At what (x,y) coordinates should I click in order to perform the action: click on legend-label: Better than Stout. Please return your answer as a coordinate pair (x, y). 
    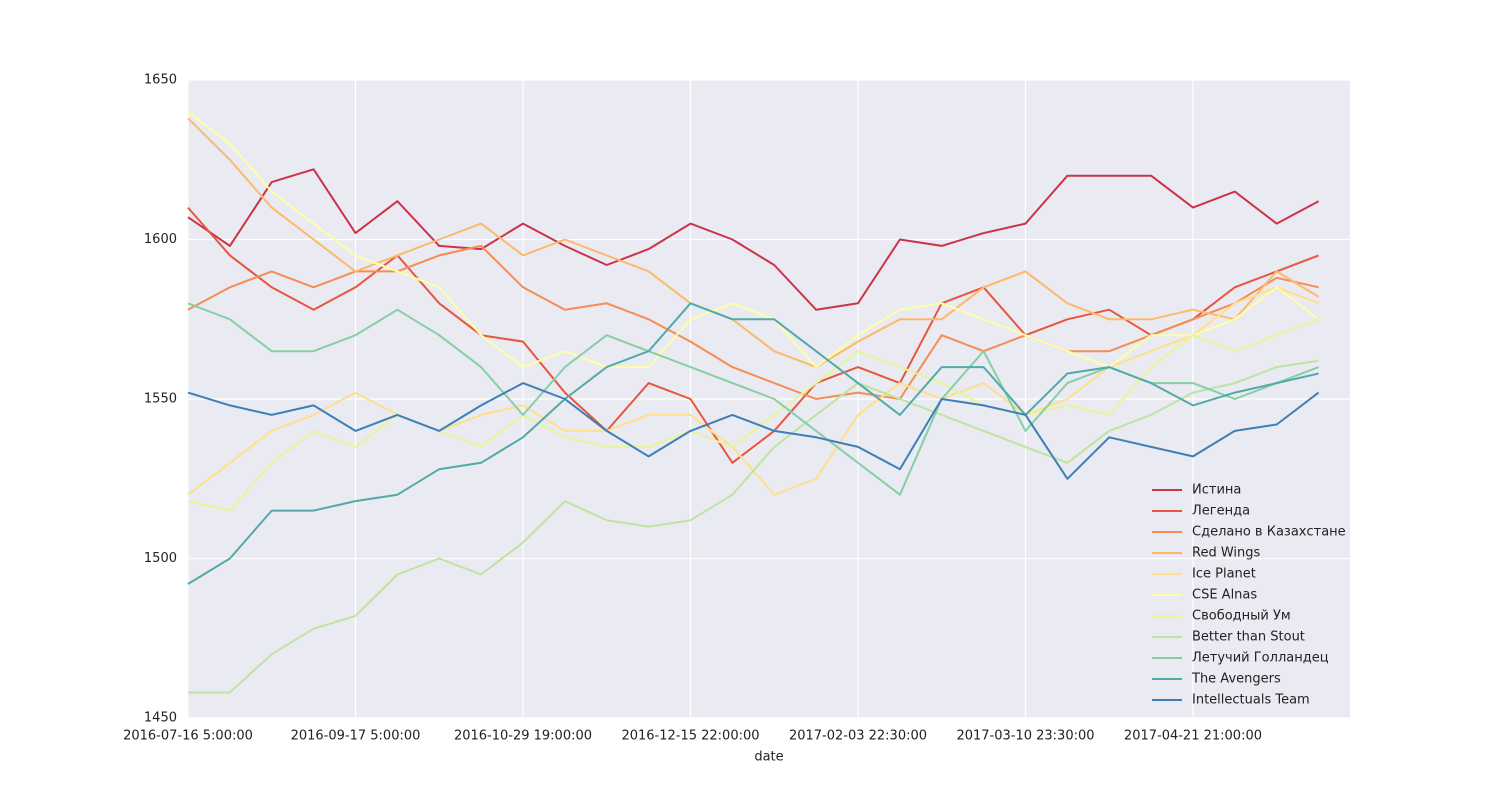
    Looking at the image, I should click on (1248, 637).